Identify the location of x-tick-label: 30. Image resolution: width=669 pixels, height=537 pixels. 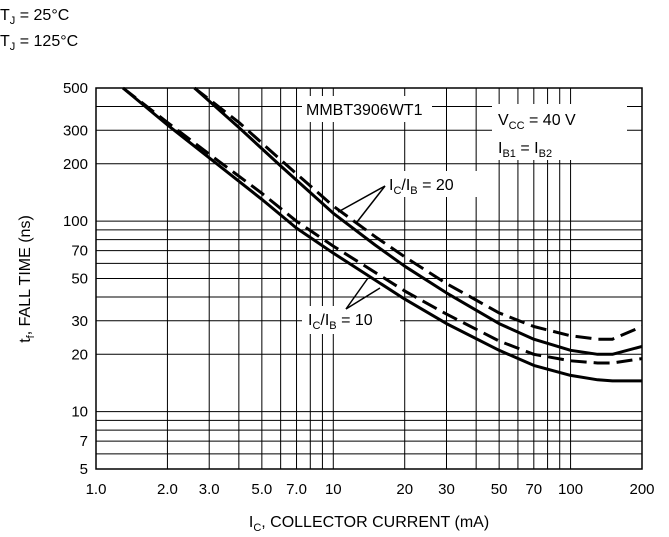
(446, 489).